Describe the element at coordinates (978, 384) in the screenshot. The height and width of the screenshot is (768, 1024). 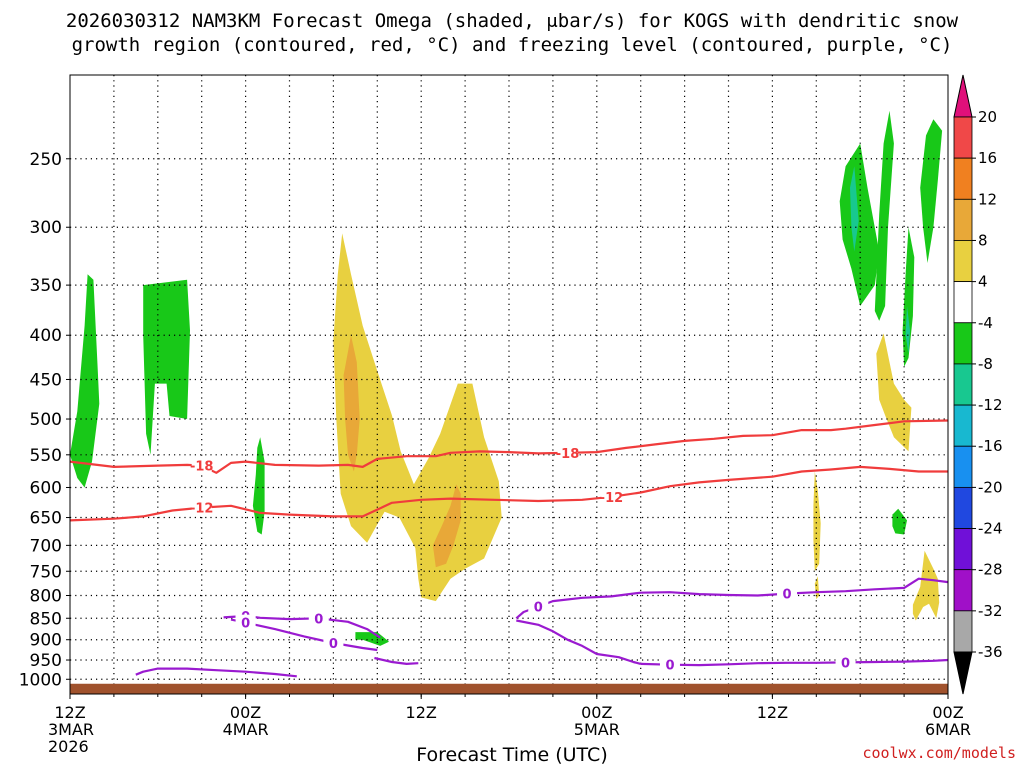
I see `colorbar: 20 16 12 8 4 -4 -8 -12 -16 -20 -24 -28 -32 -36` at that location.